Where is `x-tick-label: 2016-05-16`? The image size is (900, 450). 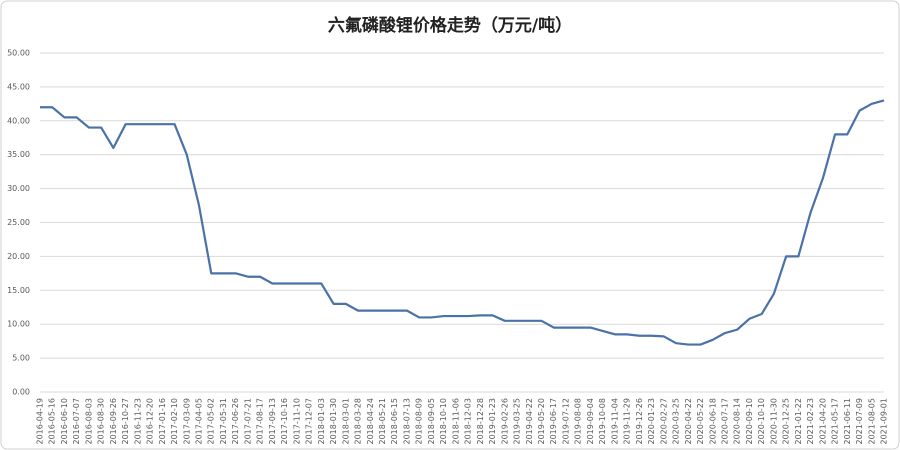 x-tick-label: 2016-05-16 is located at coordinates (52, 421).